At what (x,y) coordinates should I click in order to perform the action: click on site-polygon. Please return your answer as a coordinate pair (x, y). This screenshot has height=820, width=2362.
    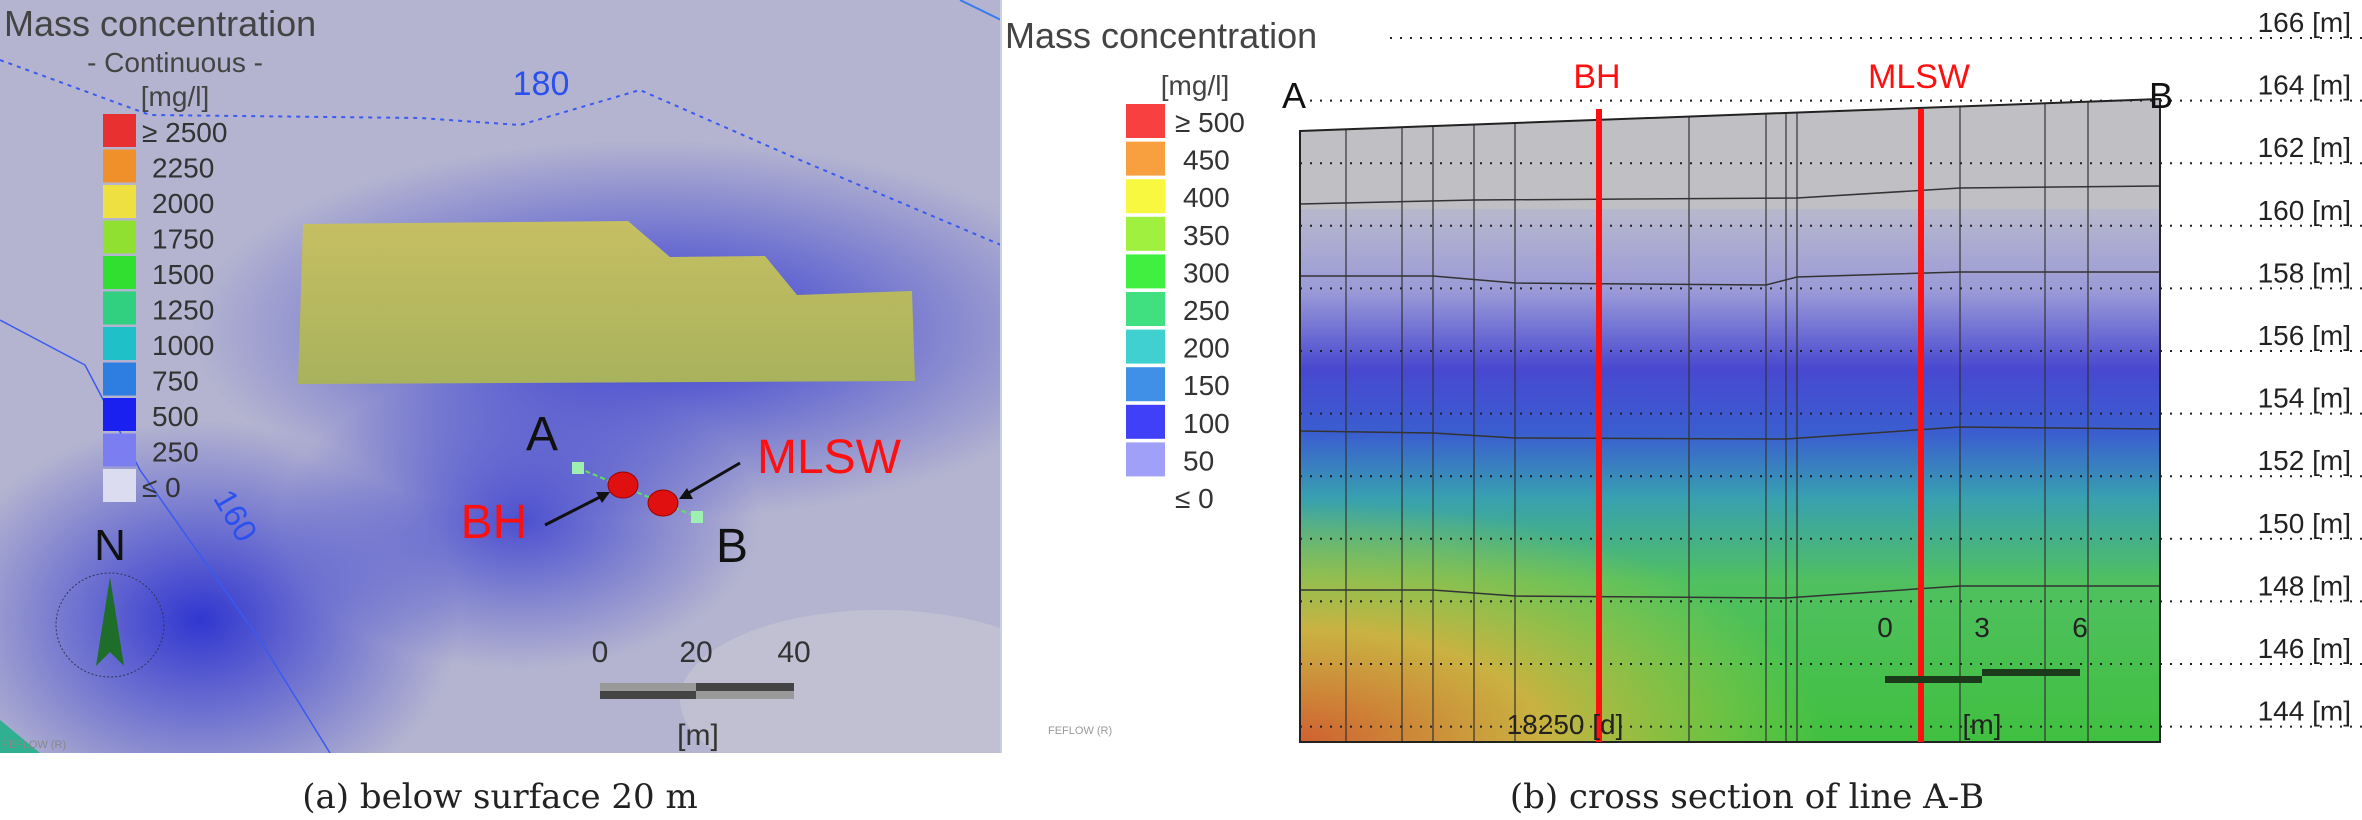
    Looking at the image, I should click on (606, 302).